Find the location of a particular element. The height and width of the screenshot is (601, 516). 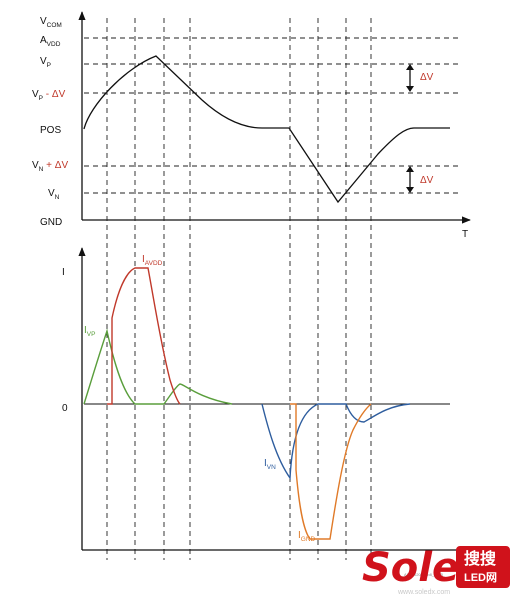

watermark-url: www.soledx.com is located at coordinates (423, 592).